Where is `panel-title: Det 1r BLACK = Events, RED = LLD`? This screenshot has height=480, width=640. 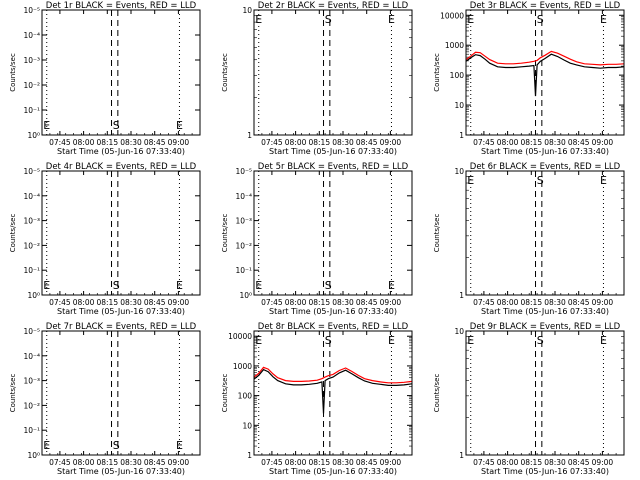 panel-title: Det 1r BLACK = Events, RED = LLD is located at coordinates (121, 6).